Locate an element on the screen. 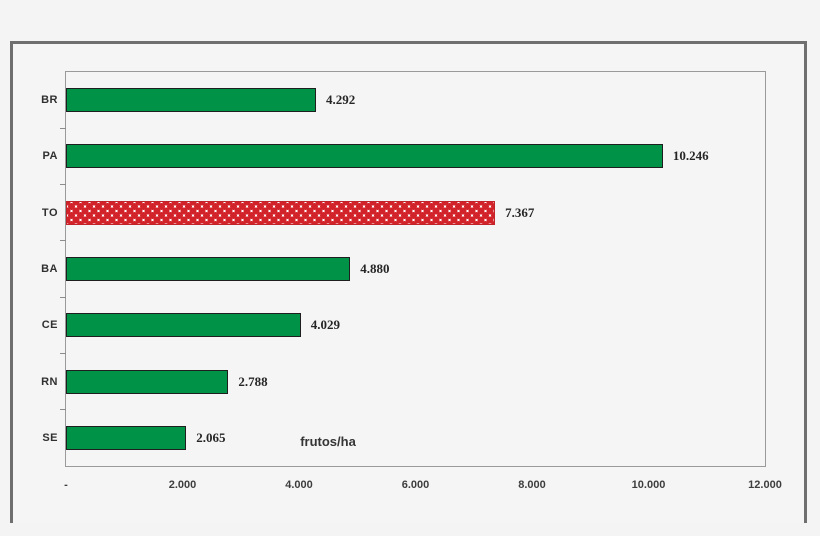  bar-pa is located at coordinates (364, 156).